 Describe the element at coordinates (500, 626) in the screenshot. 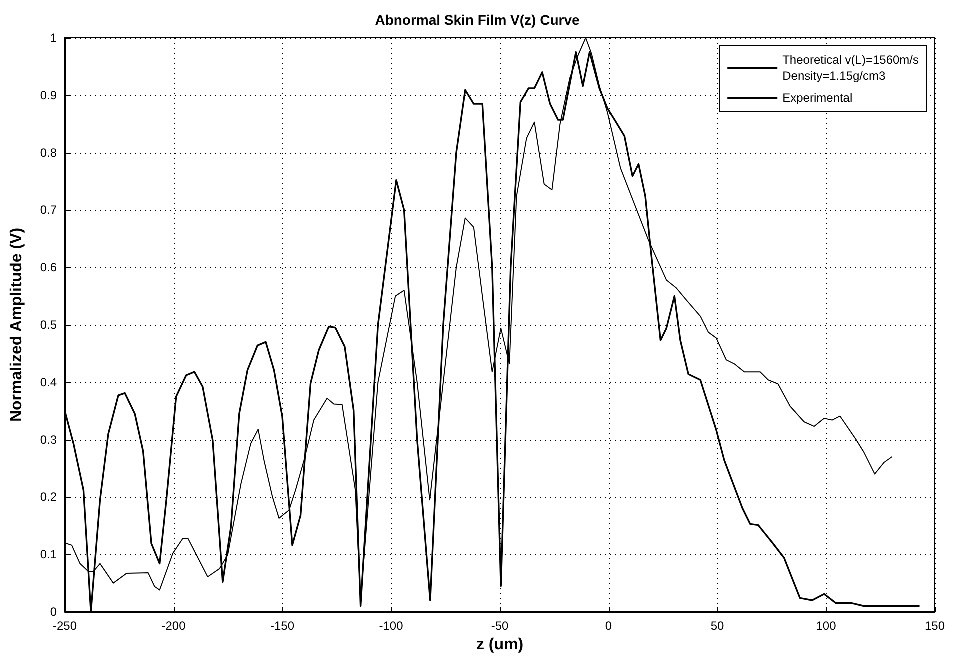

I see `x-tick-label: -50` at that location.